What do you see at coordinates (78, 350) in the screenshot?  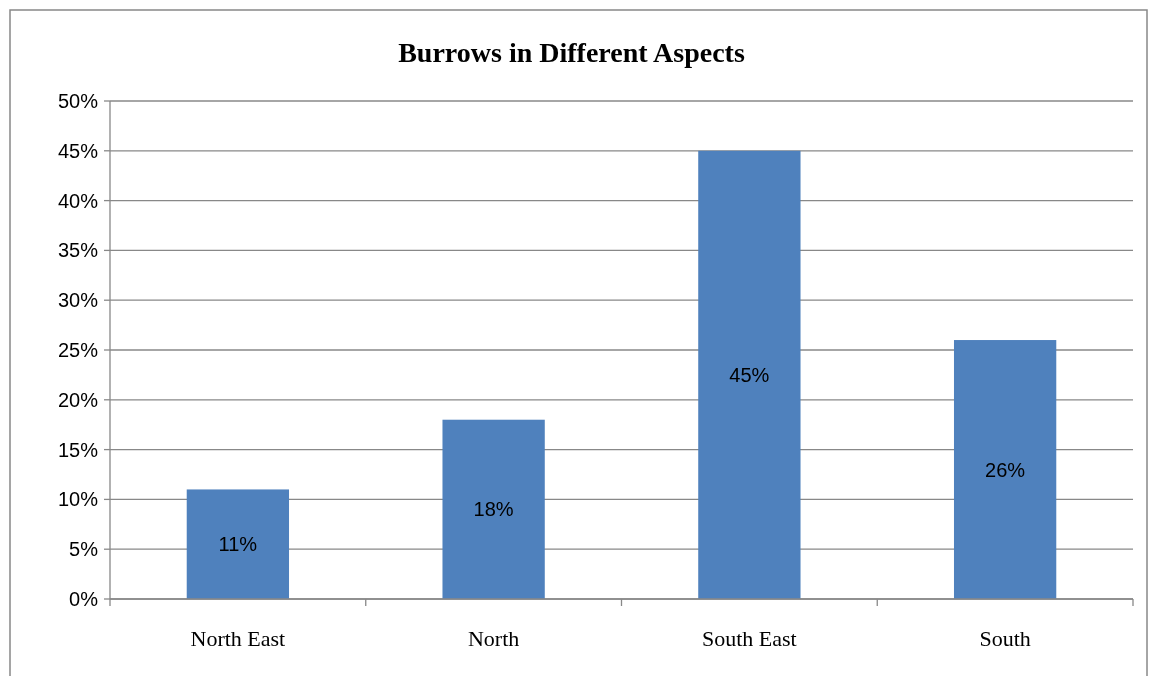 I see `y-tick-label: 25%` at bounding box center [78, 350].